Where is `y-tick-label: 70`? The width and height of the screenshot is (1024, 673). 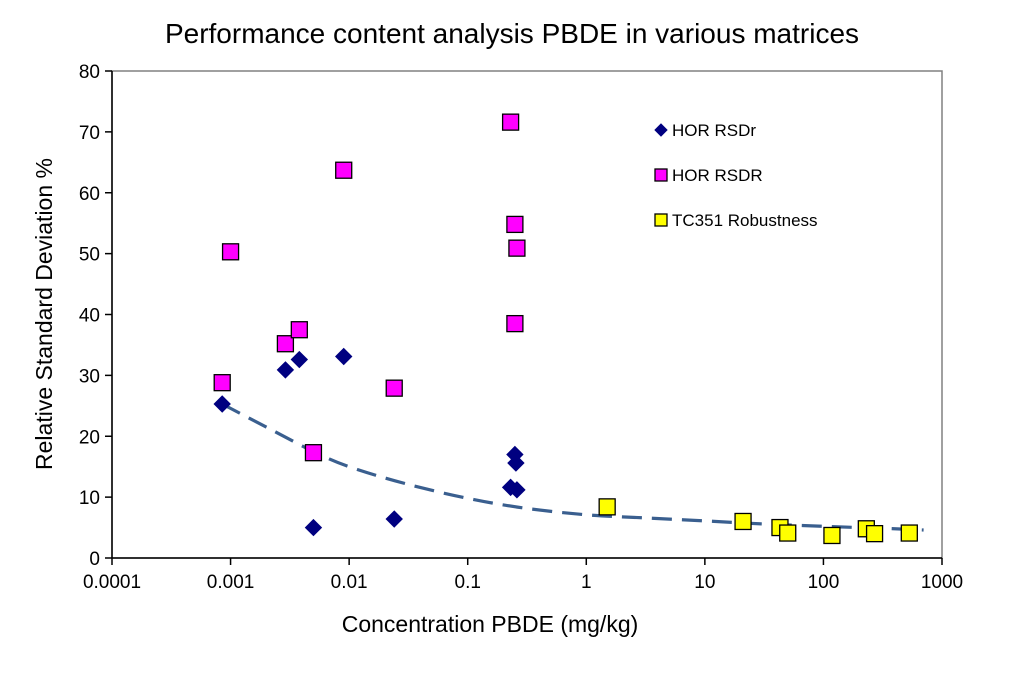 y-tick-label: 70 is located at coordinates (89, 133).